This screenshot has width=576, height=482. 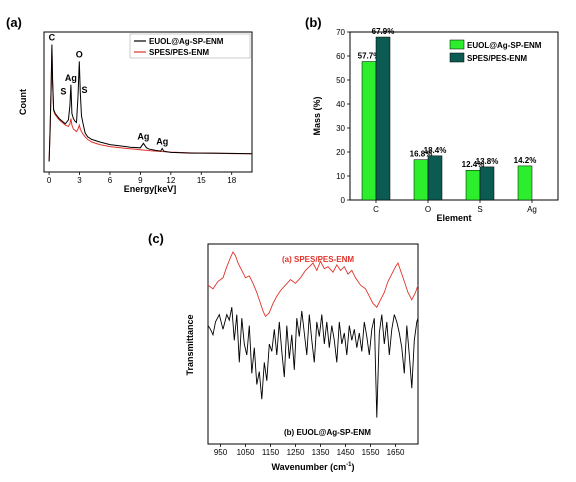 I want to click on panel-b-label: (b), so click(x=313, y=22).